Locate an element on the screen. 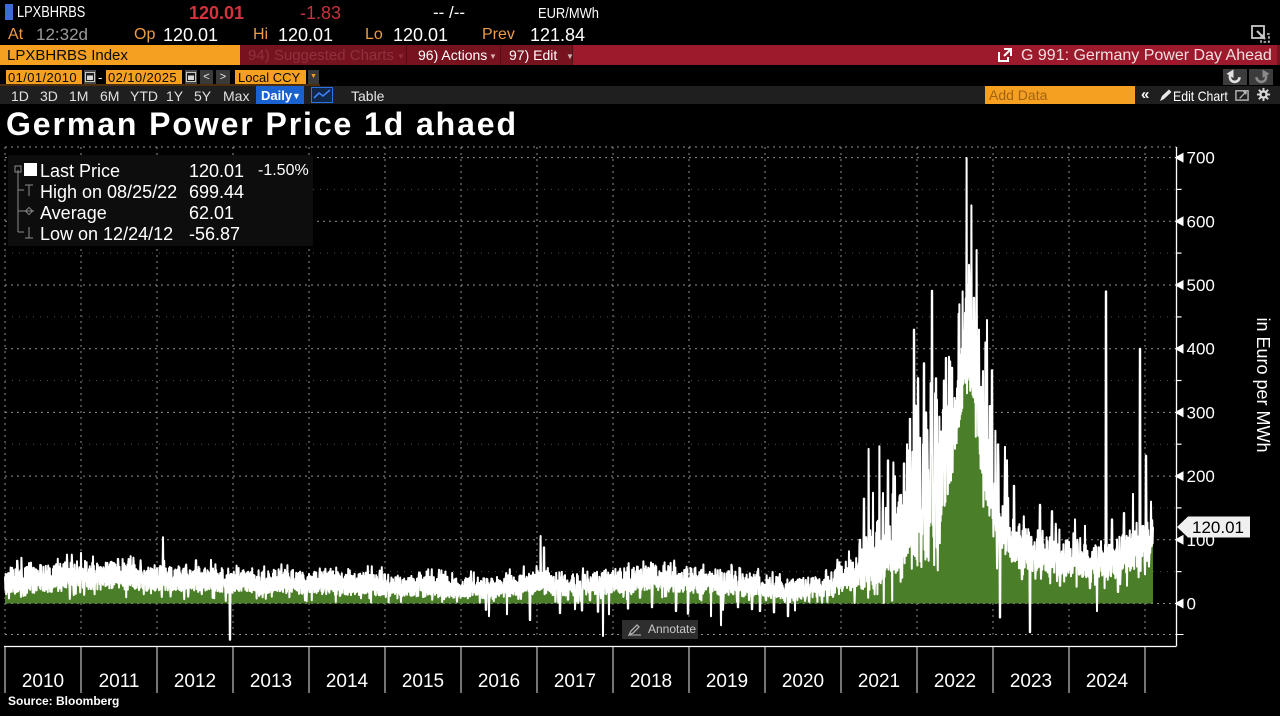 Image resolution: width=1280 pixels, height=716 pixels. svg-text: 2023 is located at coordinates (1031, 681).